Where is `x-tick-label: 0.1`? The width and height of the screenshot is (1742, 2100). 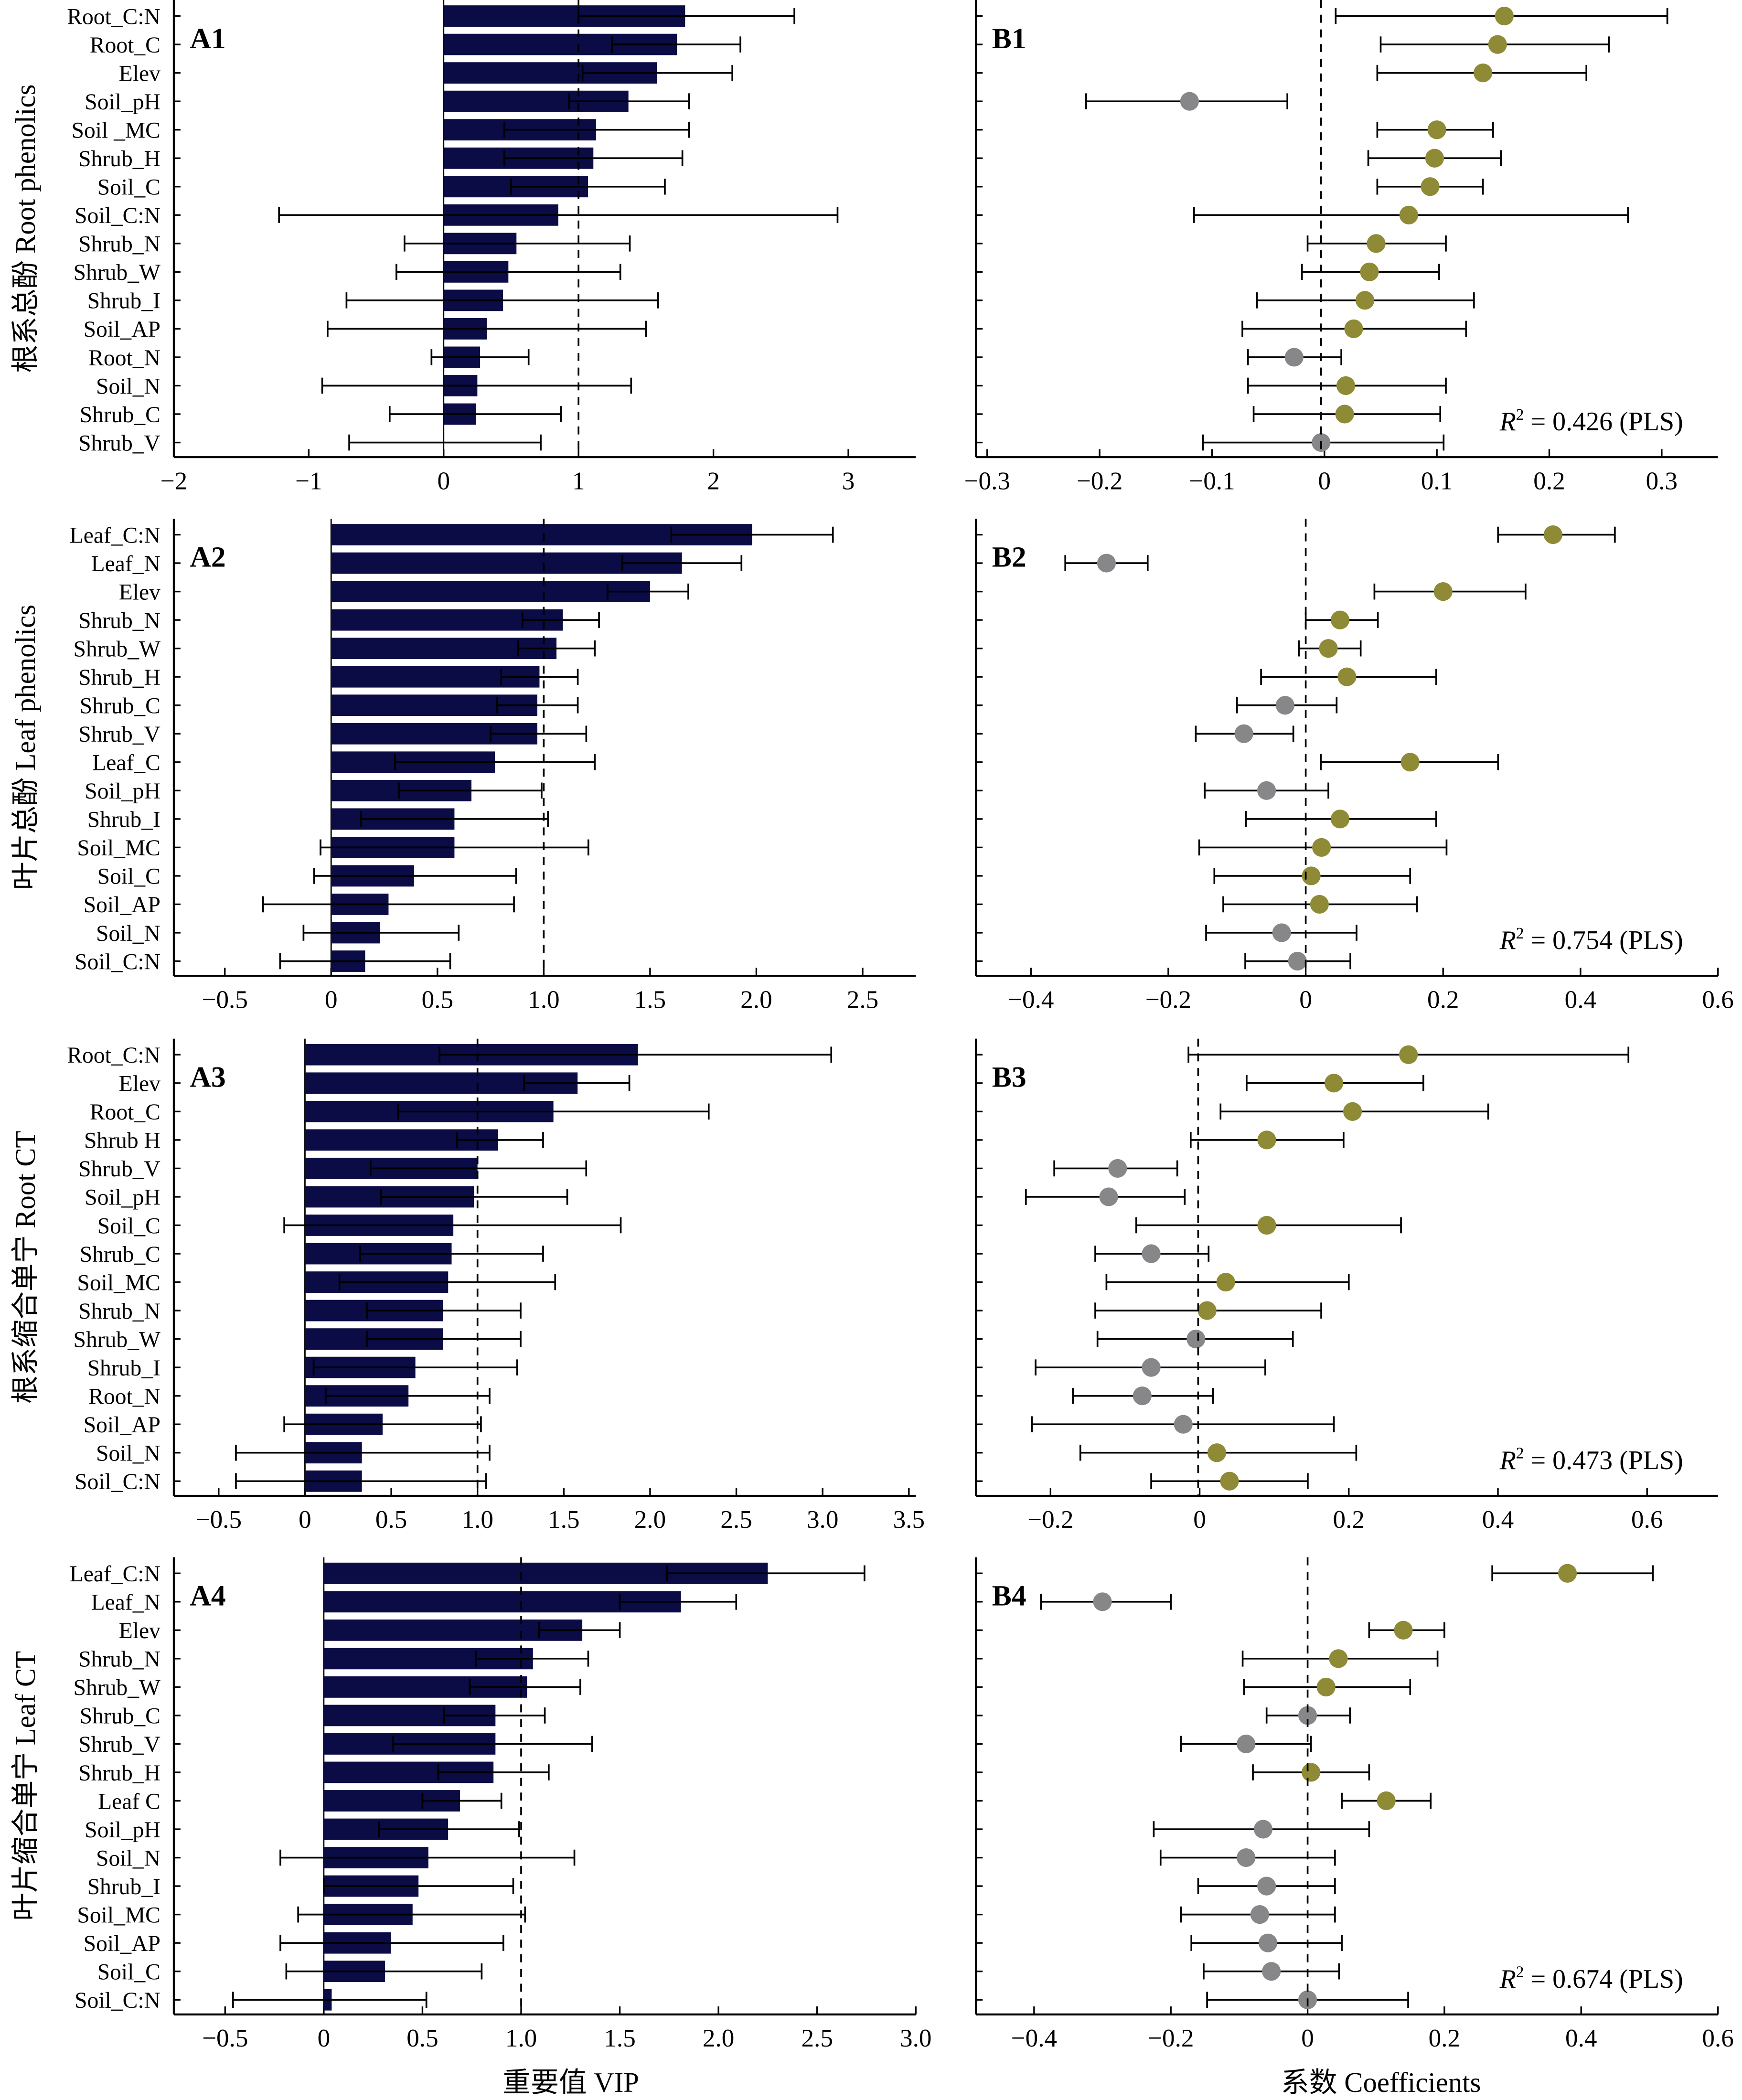
x-tick-label: 0.1 is located at coordinates (1437, 481).